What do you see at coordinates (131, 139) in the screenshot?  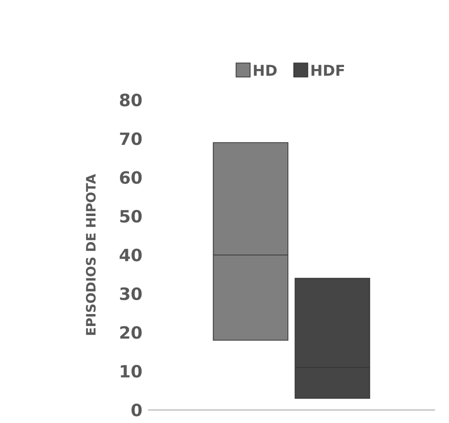 I see `y-tick-label: 70` at bounding box center [131, 139].